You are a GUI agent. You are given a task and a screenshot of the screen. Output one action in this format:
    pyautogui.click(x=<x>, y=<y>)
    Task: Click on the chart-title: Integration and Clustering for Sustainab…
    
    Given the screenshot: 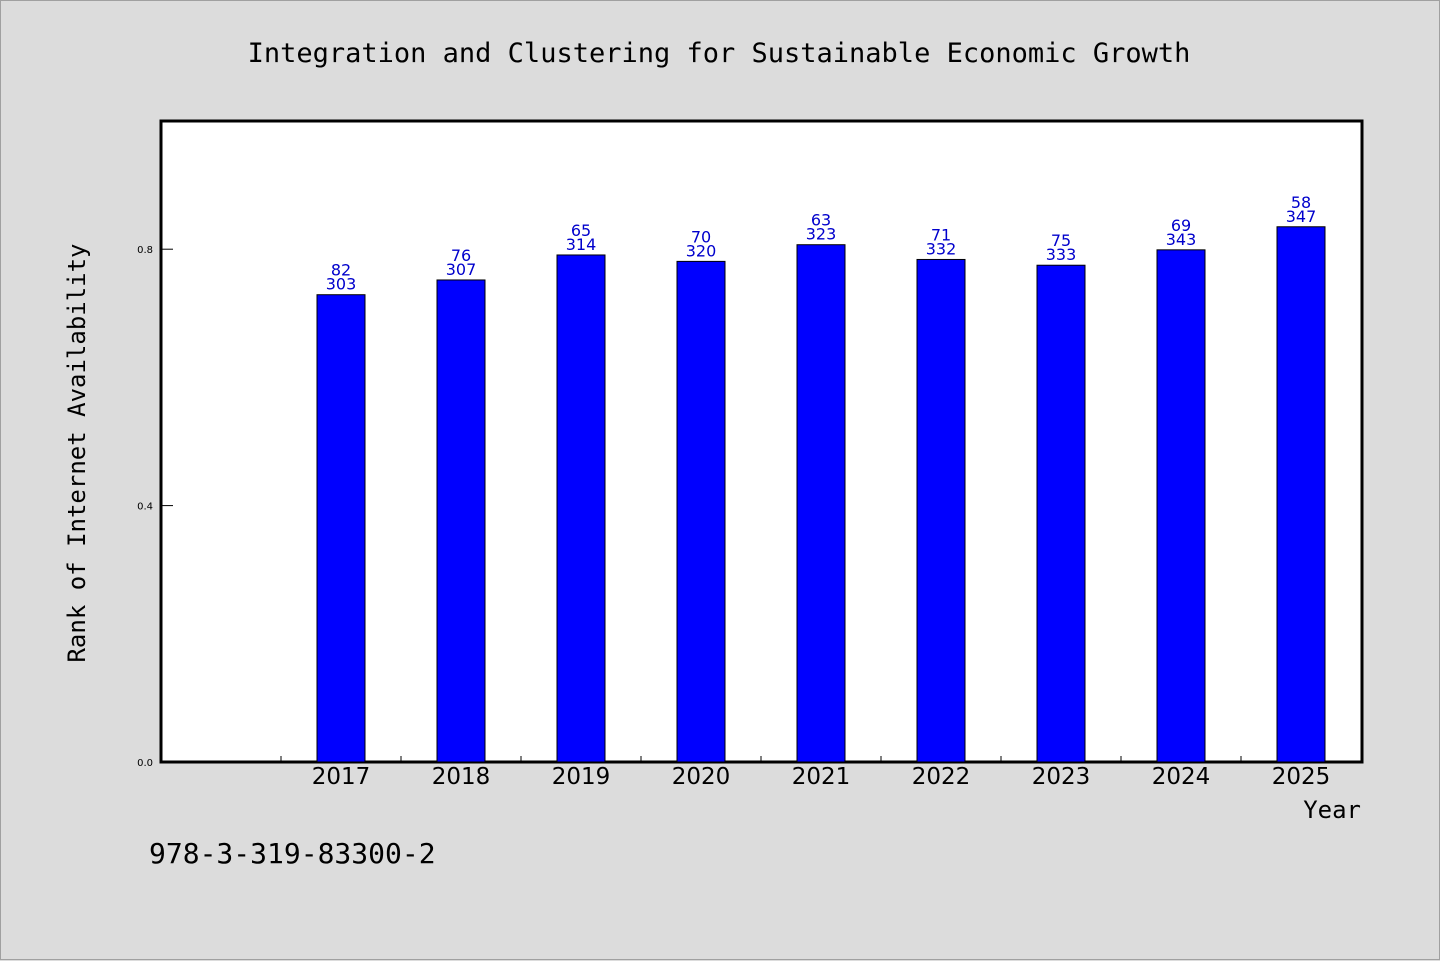 What is the action you would take?
    pyautogui.click(x=719, y=53)
    